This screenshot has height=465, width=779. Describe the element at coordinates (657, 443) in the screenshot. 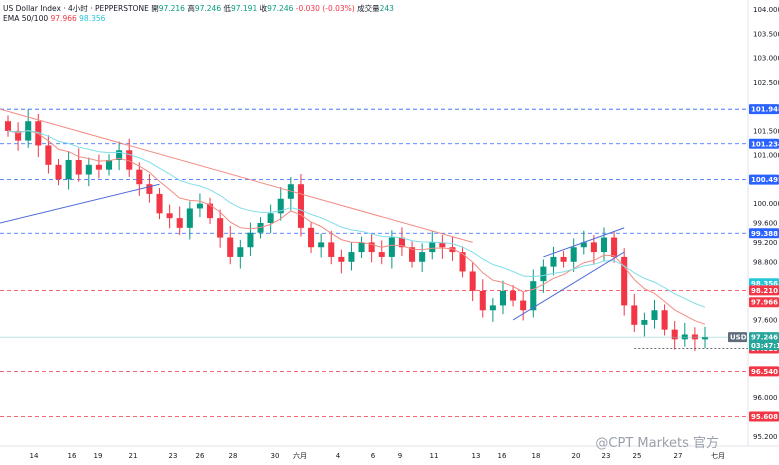

I see `watermark: @CPT Markets 官方` at that location.